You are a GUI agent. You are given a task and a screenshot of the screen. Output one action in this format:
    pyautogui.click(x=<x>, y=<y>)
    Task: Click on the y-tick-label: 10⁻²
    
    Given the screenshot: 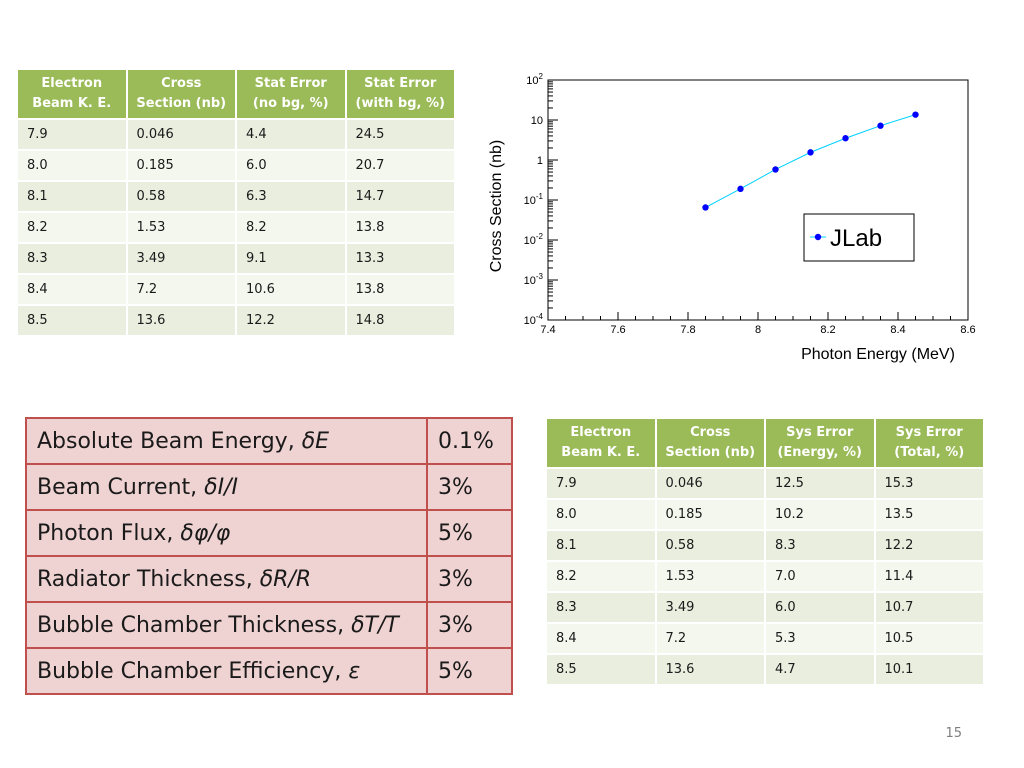 What is the action you would take?
    pyautogui.click(x=534, y=239)
    